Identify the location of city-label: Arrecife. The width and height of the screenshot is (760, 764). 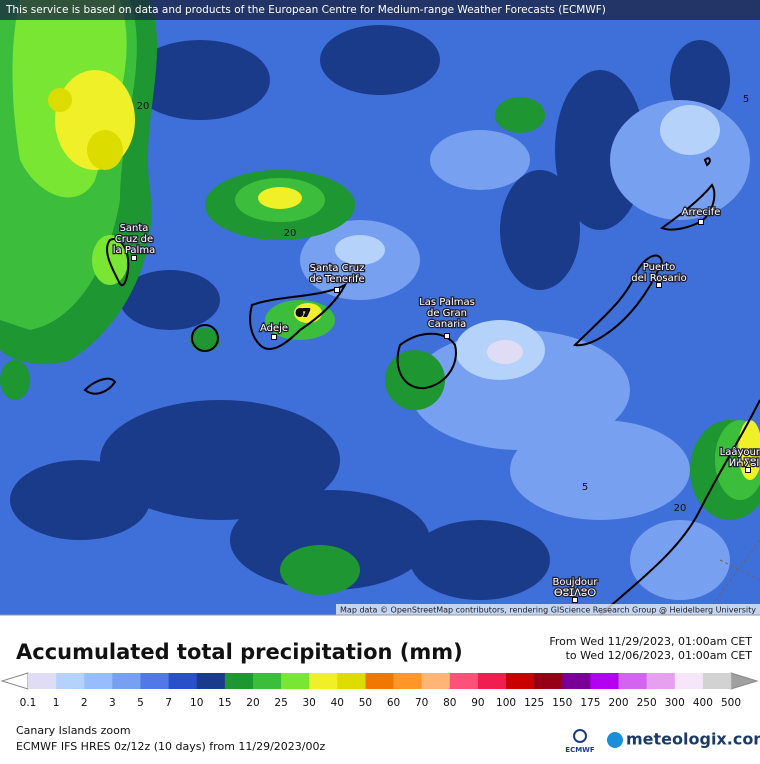
(701, 212).